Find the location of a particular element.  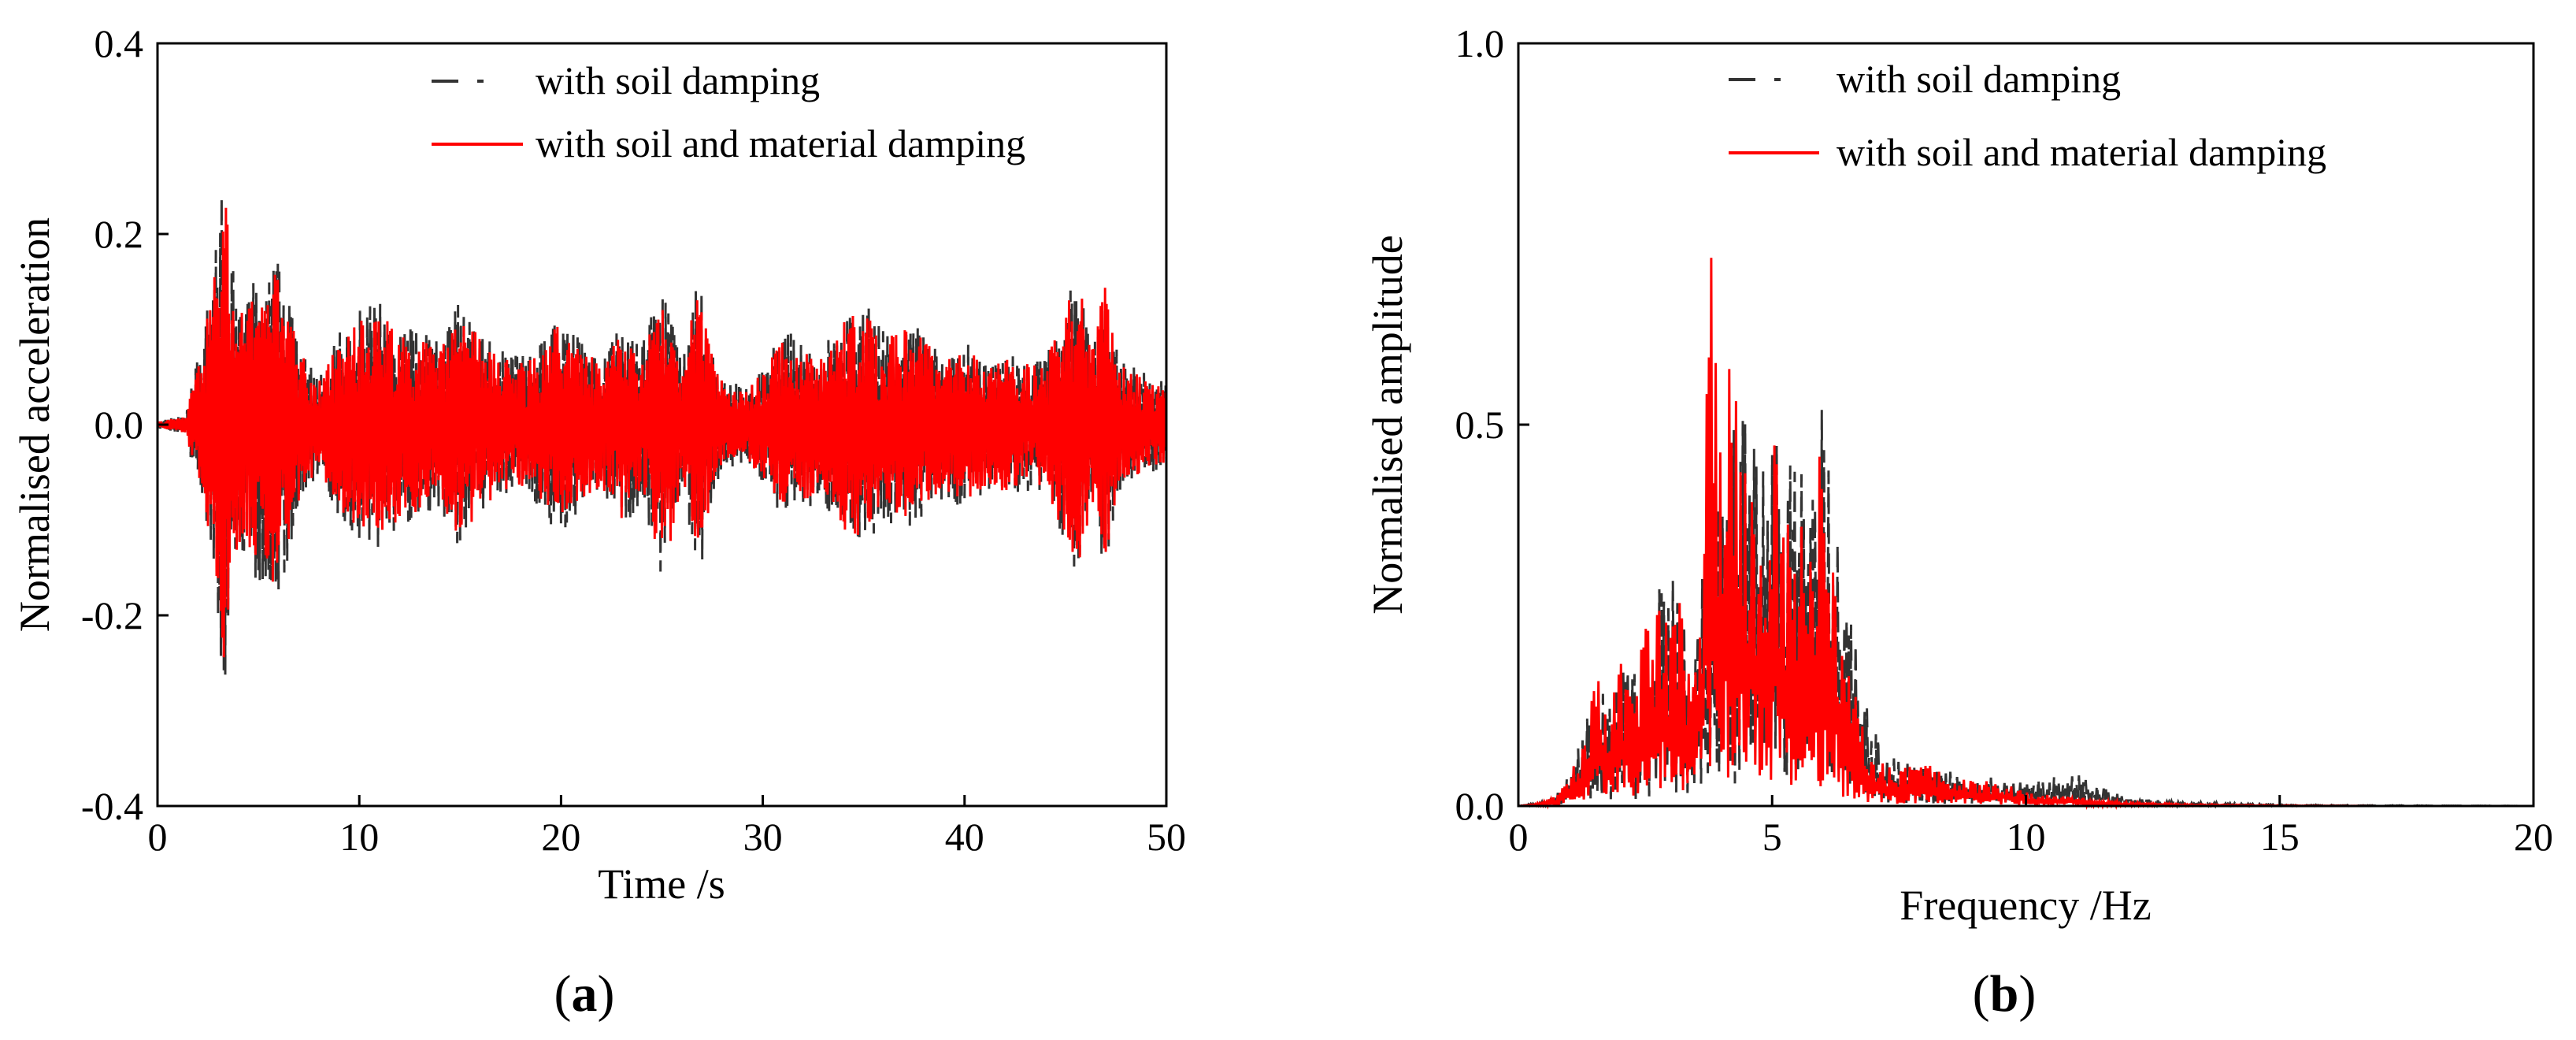

panel-b-legend-item-soil-damping: with soil damping is located at coordinates (1925, 79).